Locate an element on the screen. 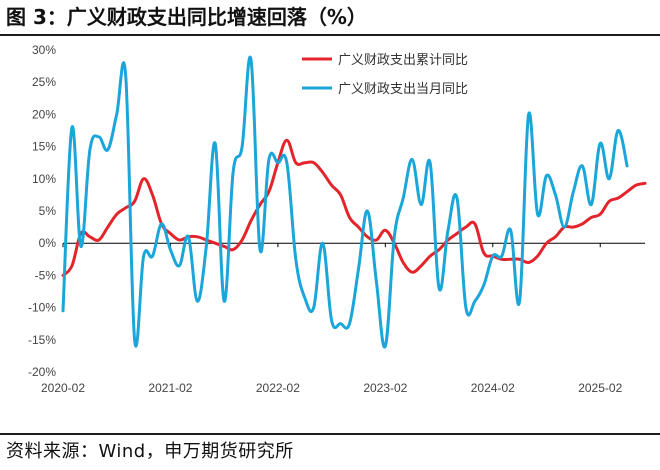  x-tick-label: 2020-02 is located at coordinates (63, 388).